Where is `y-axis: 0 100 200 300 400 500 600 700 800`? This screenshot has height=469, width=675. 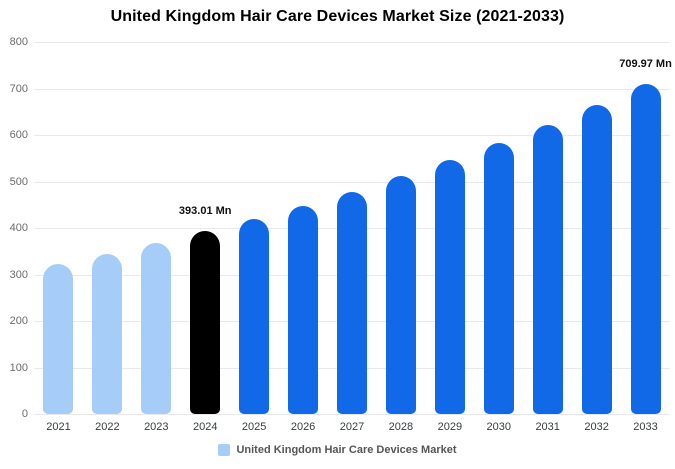 y-axis: 0 100 200 300 400 500 600 700 800 is located at coordinates (14, 234).